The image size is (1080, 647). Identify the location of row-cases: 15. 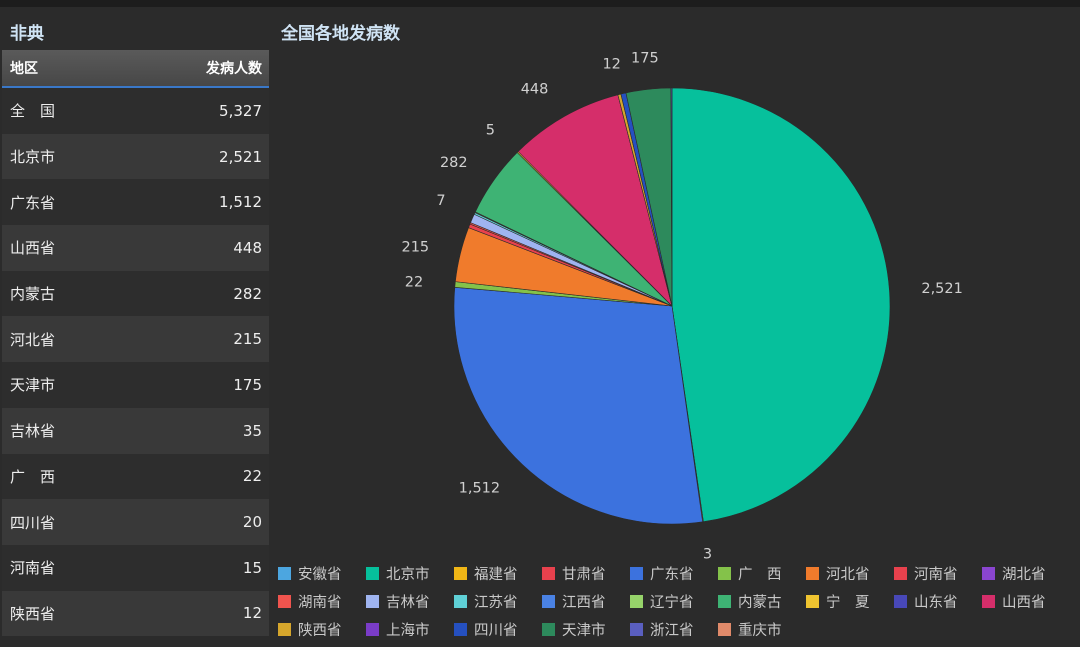
(252, 567).